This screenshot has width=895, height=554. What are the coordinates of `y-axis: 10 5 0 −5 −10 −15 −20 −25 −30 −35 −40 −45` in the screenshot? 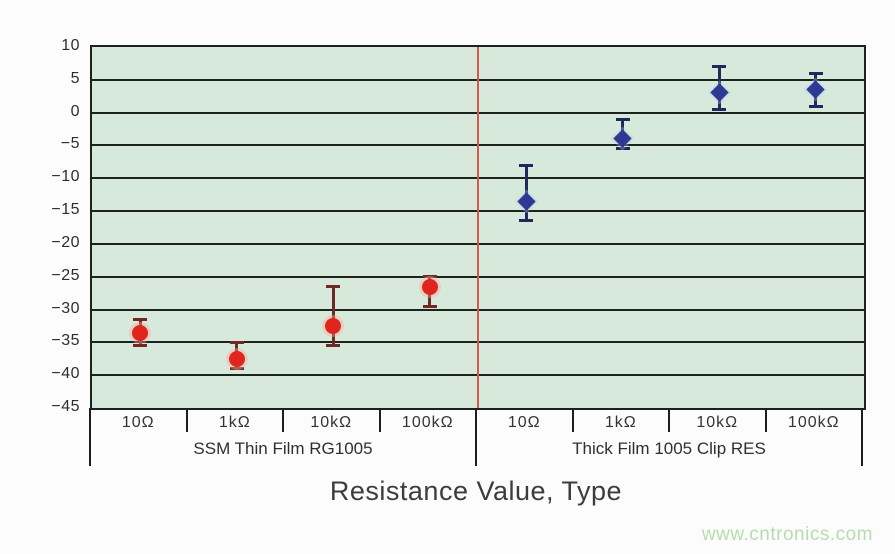 It's located at (42, 226).